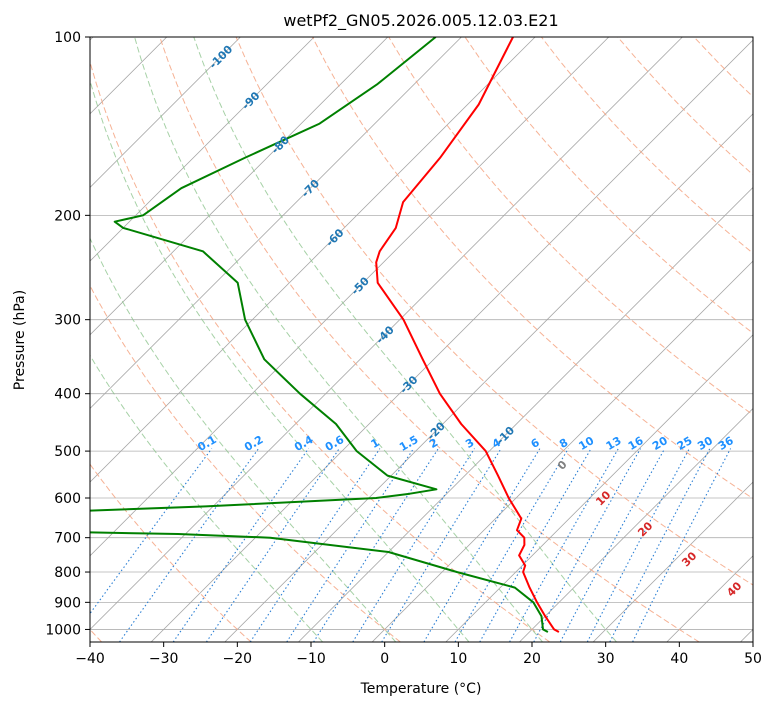 The image size is (775, 712). Describe the element at coordinates (90, 659) in the screenshot. I see `x-tick-label: −40` at that location.